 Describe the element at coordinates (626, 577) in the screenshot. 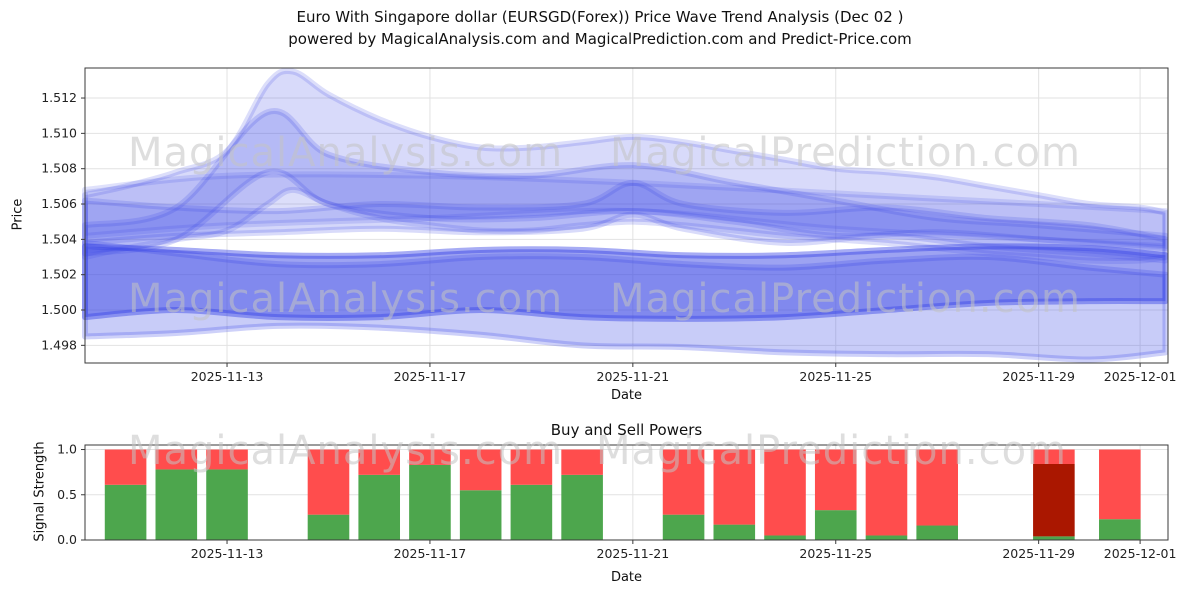

I see `date-axis-label-bottom: Date` at that location.